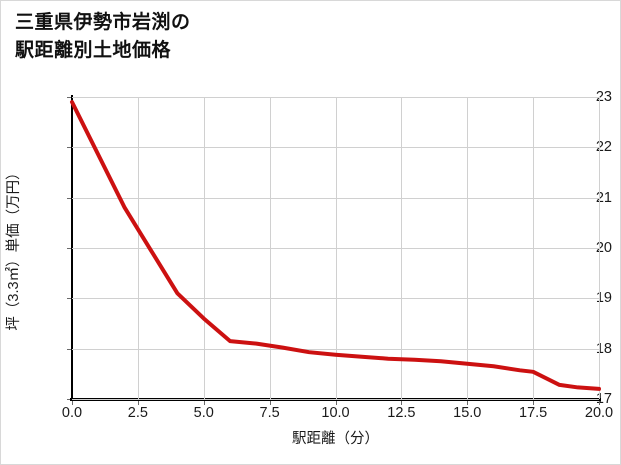 The width and height of the screenshot is (621, 465). Describe the element at coordinates (13, 248) in the screenshot. I see `y-axis-label: 坪（3.3㎡）単価（万円）` at that location.